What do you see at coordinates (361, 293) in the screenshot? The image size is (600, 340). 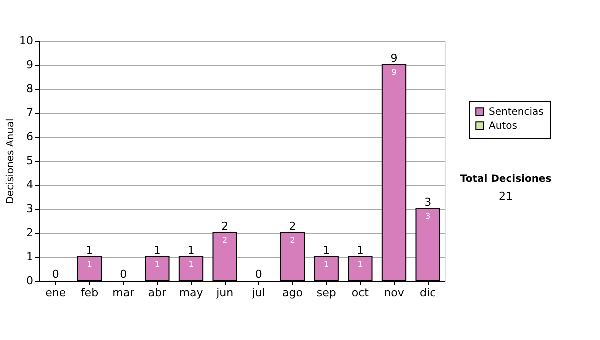 I see `x-tick-label: oct` at bounding box center [361, 293].